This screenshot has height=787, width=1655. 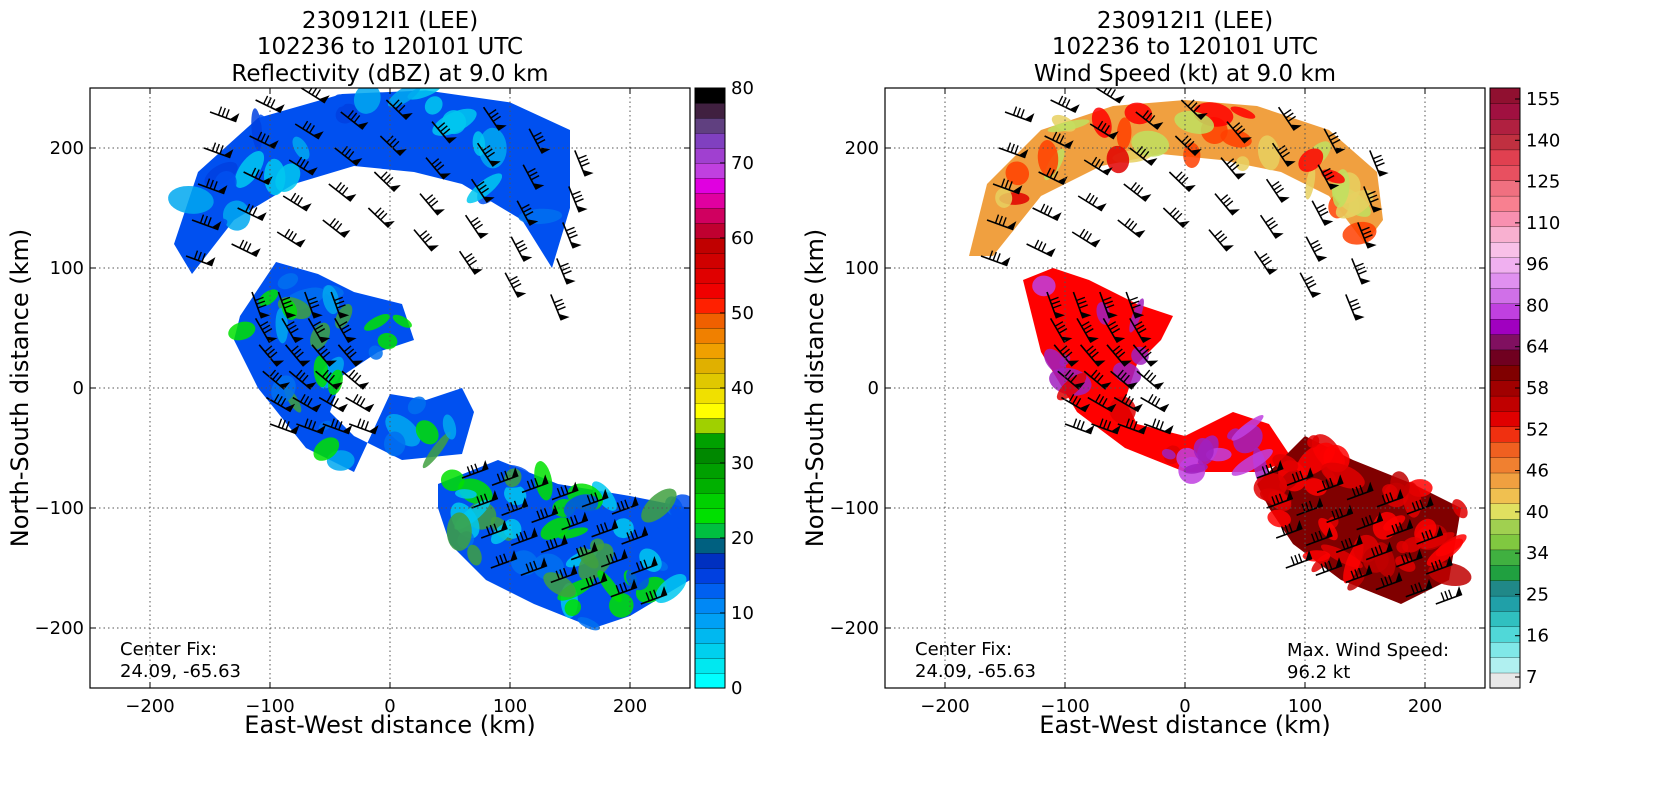 What do you see at coordinates (862, 148) in the screenshot?
I see `y-tick-label: 200` at bounding box center [862, 148].